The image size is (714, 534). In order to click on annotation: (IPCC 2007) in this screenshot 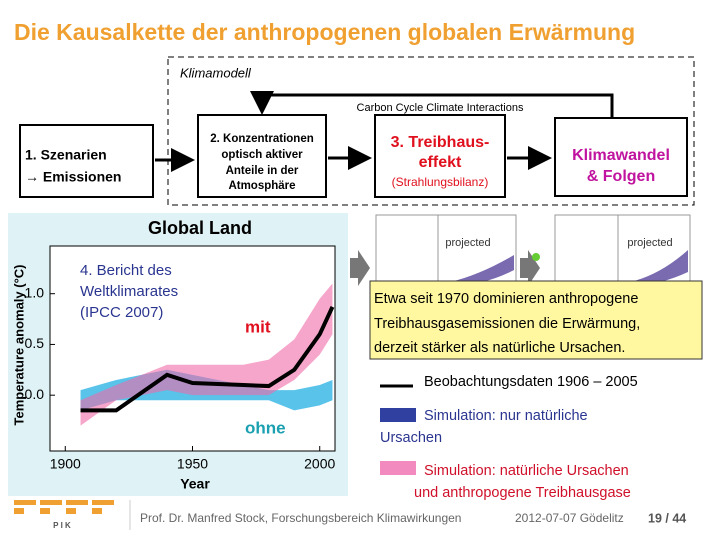, I will do `click(121, 312)`.